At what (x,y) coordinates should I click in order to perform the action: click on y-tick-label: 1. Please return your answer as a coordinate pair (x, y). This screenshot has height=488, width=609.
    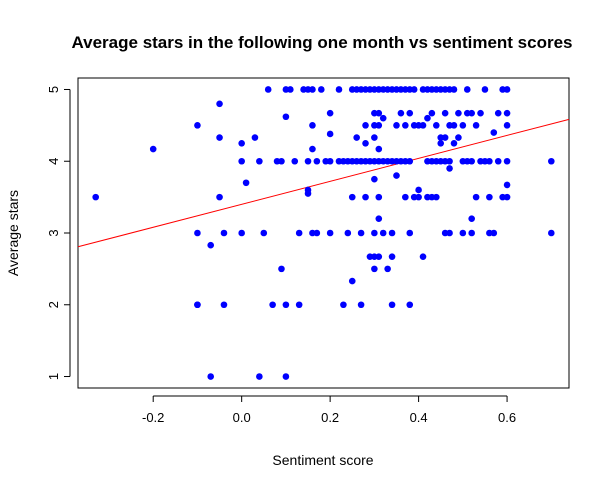
    Looking at the image, I should click on (53, 376).